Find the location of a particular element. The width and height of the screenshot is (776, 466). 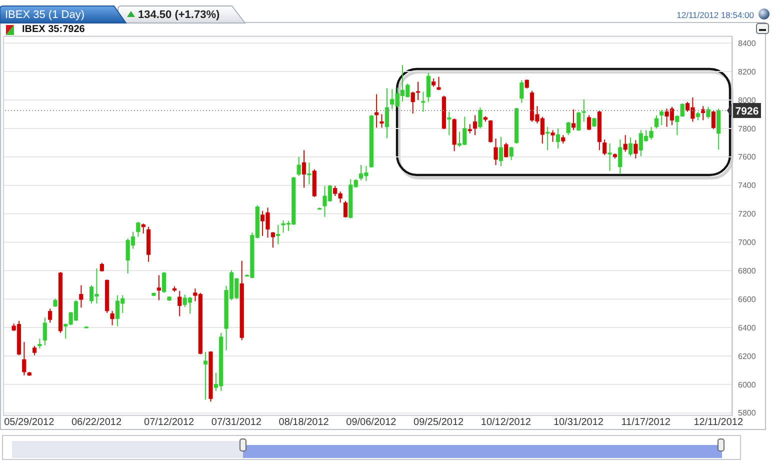

text: 12/11/2012 18:54:00 is located at coordinates (715, 15).